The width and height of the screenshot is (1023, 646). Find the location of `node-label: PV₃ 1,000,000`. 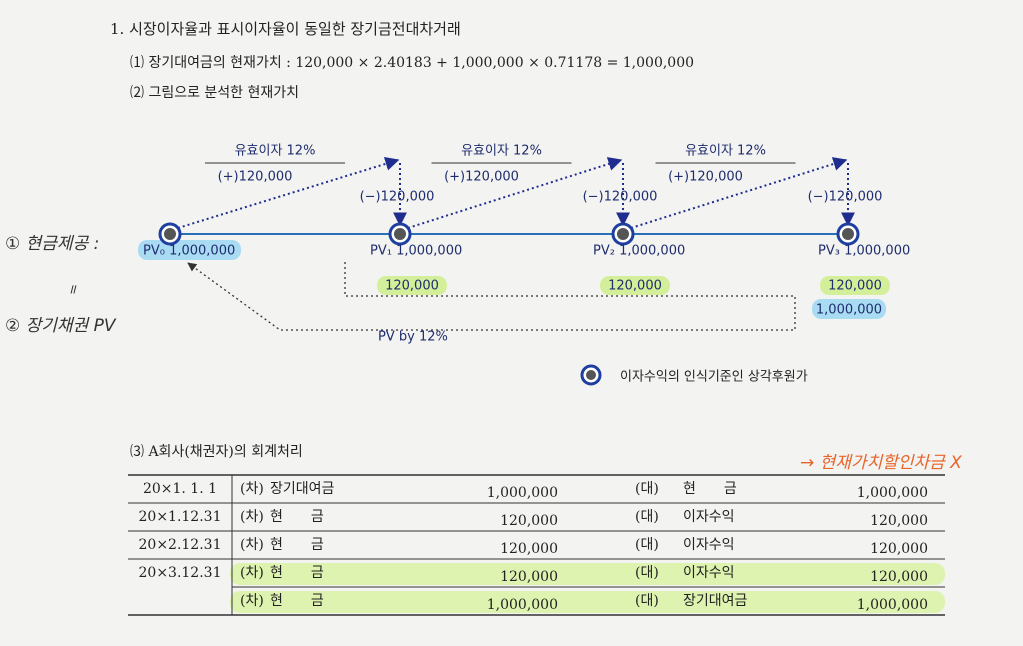

node-label: PV₃ 1,000,000 is located at coordinates (864, 251).